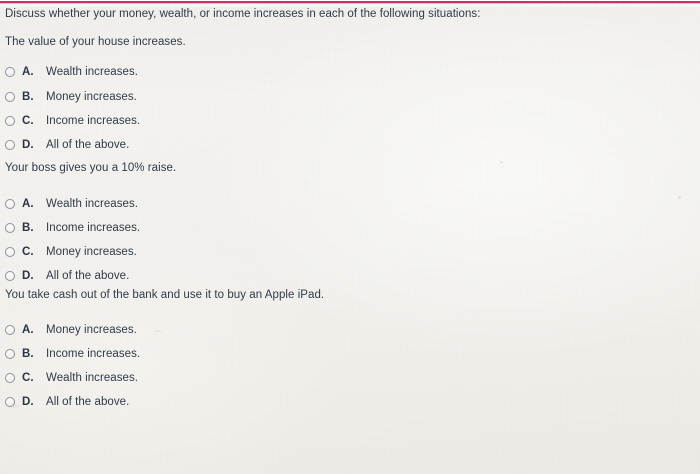 The height and width of the screenshot is (474, 700). Describe the element at coordinates (91, 168) in the screenshot. I see `question-prompt-2: Your boss gives you a 10% raise.` at that location.